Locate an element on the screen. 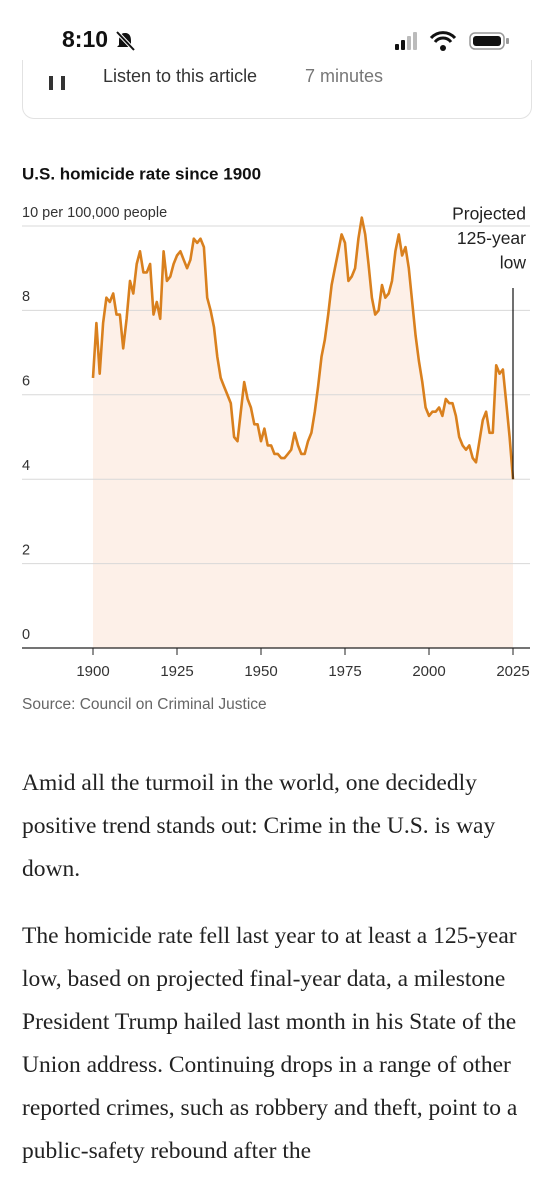 The width and height of the screenshot is (554, 1200). y-tick-label: 0 is located at coordinates (26, 635).